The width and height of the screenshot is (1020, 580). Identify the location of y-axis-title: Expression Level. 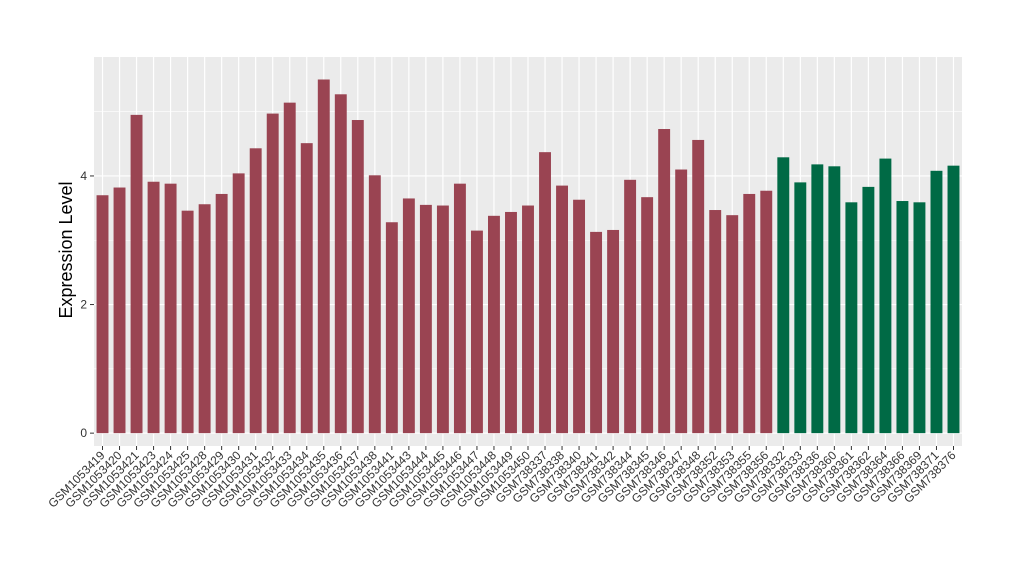
(66, 249).